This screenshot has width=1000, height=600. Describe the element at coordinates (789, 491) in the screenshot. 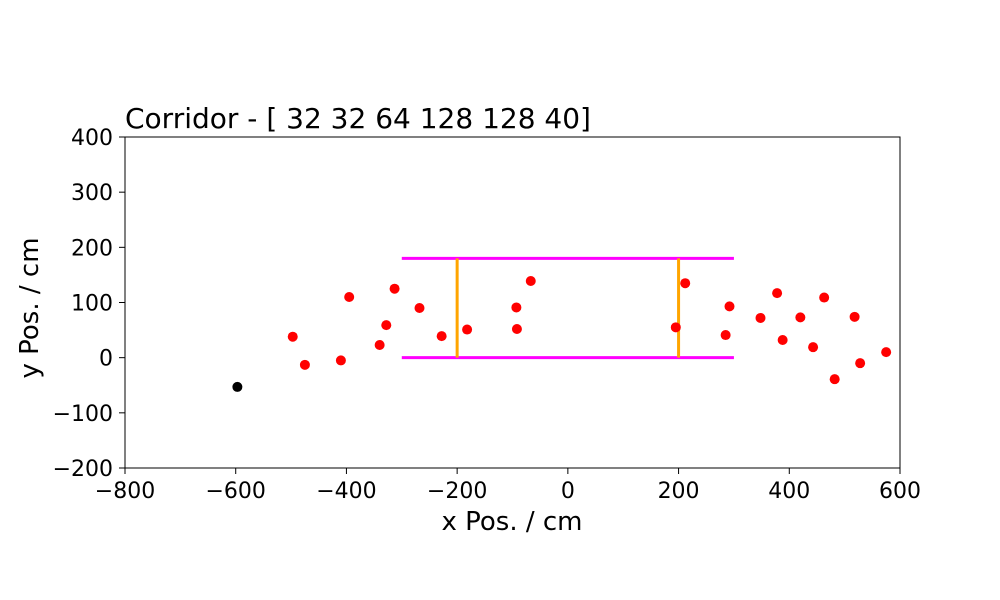

I see `x-tick-label: 400` at that location.